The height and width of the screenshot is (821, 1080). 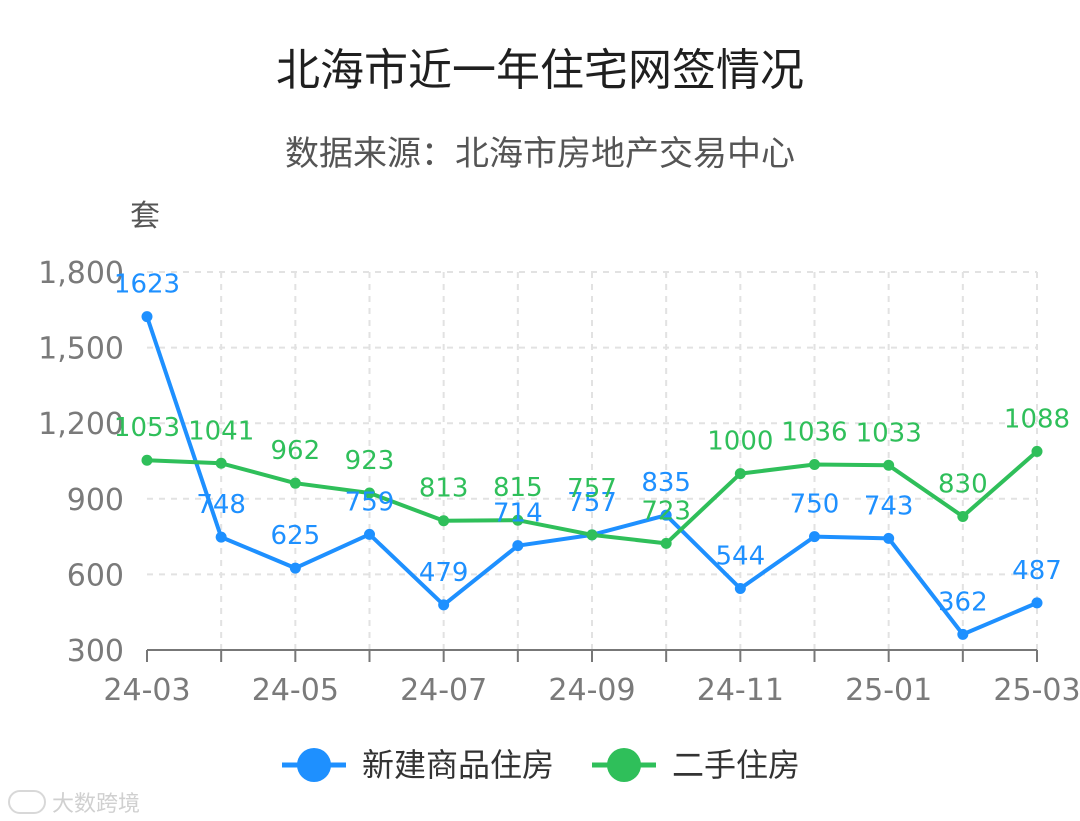 I want to click on data-label: 1033, so click(x=889, y=433).